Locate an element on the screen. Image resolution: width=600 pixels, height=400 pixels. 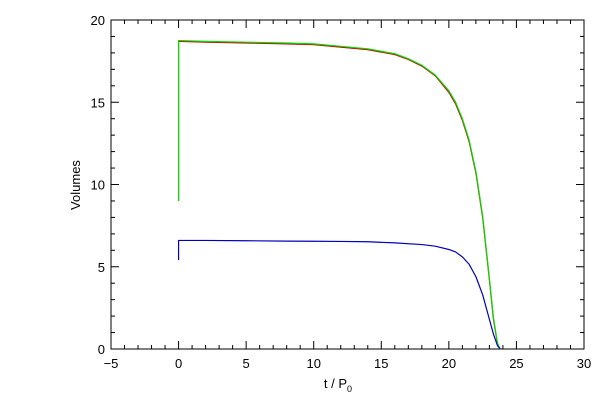
y-tick-label: 5 is located at coordinates (101, 267).